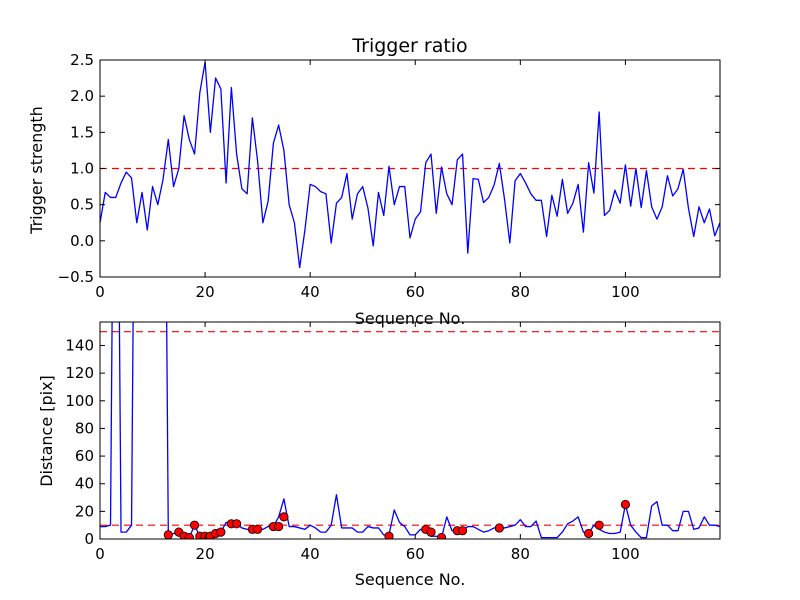 Image resolution: width=800 pixels, height=600 pixels. I want to click on y-tick-label: 40, so click(84, 484).